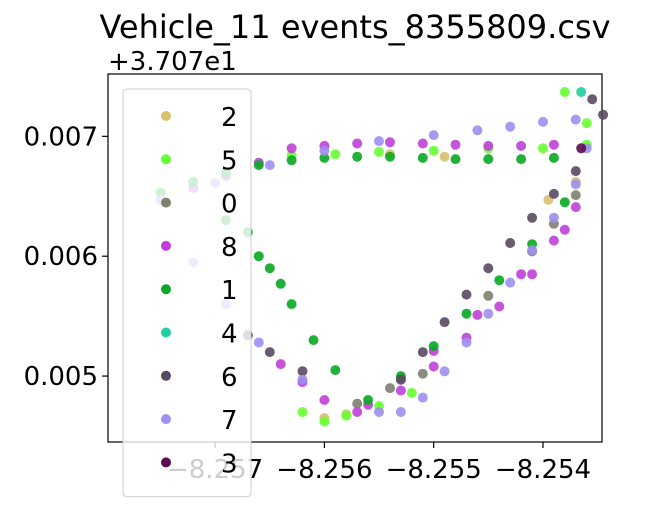  I want to click on legend-label: 4, so click(229, 335).